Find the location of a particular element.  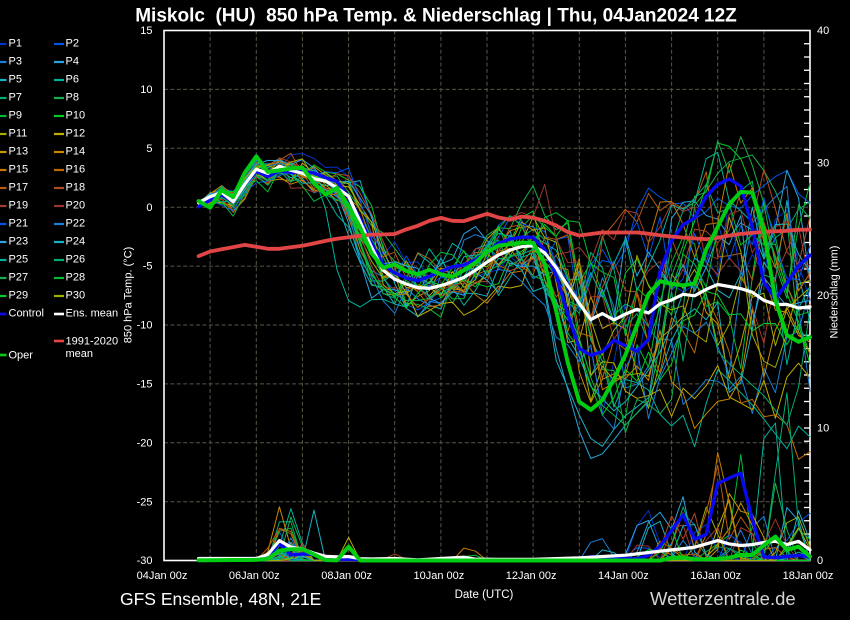

svg-text: P21 is located at coordinates (19, 224).